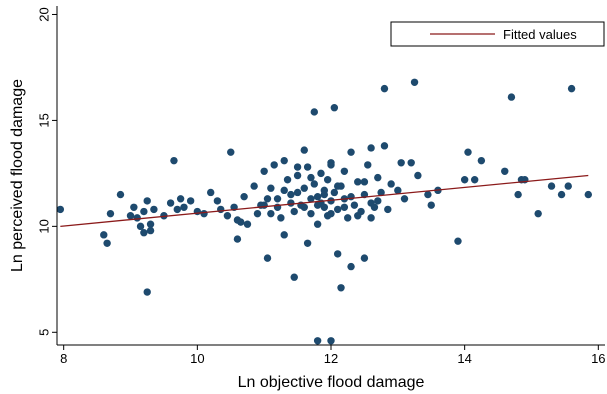 The image size is (607, 394). I want to click on y-tick-label: 15, so click(44, 120).